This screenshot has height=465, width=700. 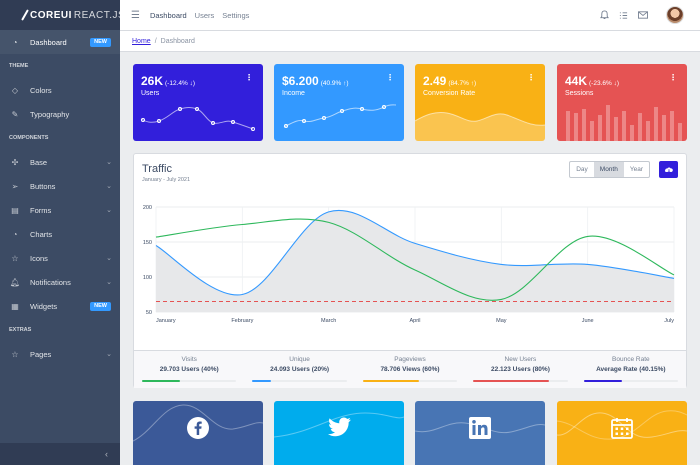 I want to click on header: ☰ Dashboard Users Settings, so click(x=410, y=15).